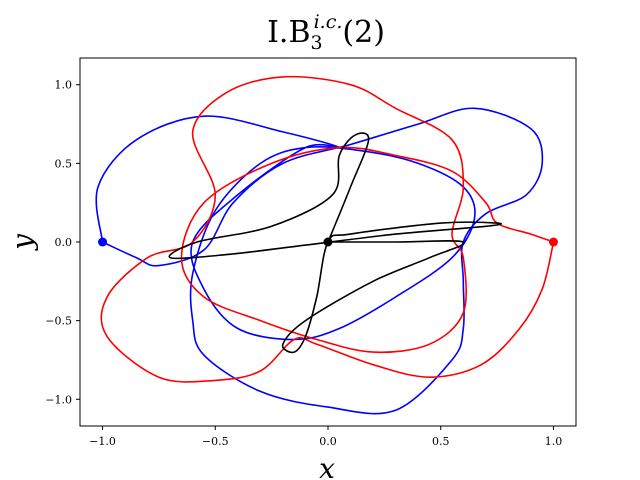 This screenshot has height=480, width=640. I want to click on x-tick-label: −0.5, so click(215, 441).